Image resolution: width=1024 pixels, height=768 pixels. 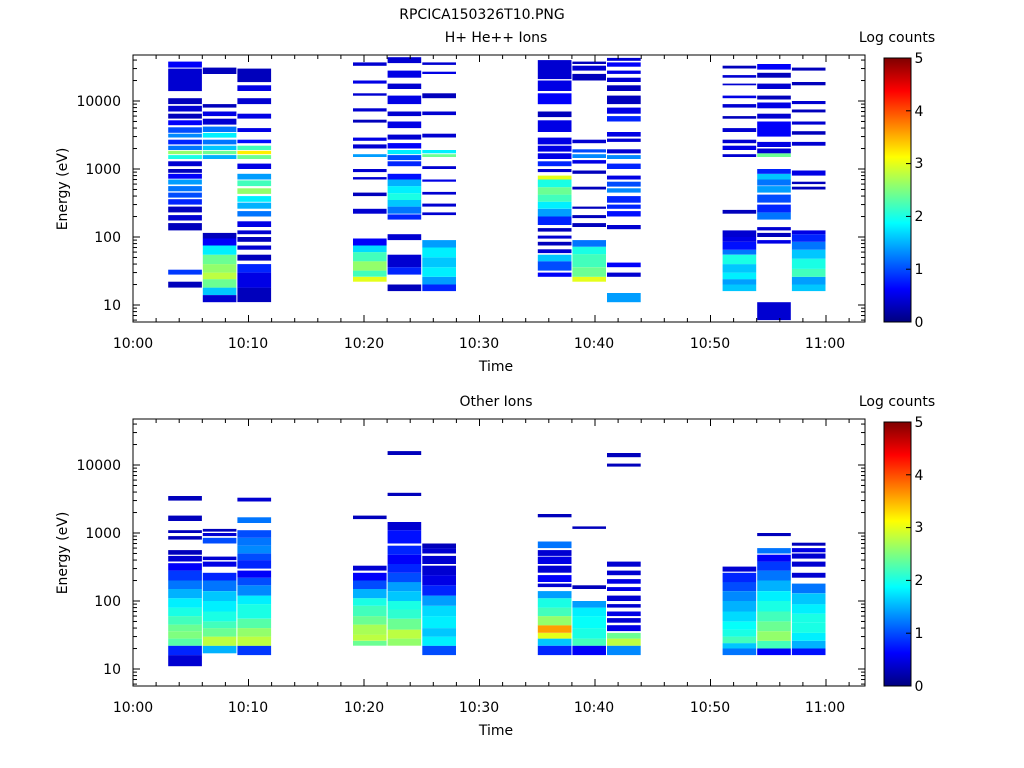 What do you see at coordinates (63, 189) in the screenshot?
I see `y-axis-label: Energy (eV)` at bounding box center [63, 189].